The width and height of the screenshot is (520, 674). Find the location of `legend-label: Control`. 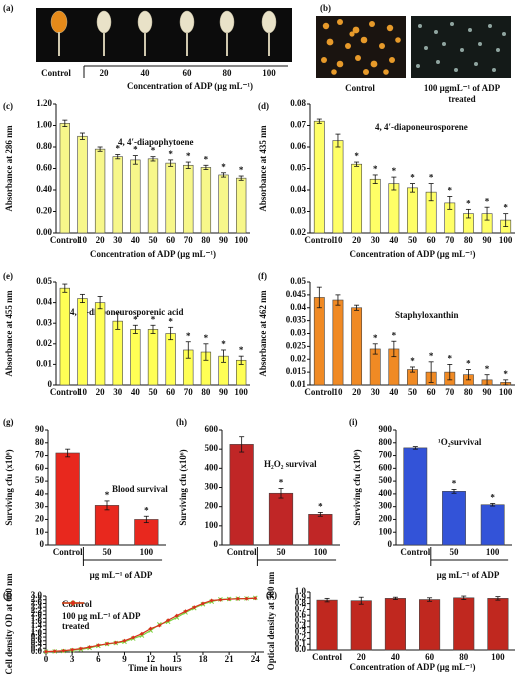

legend-label: Control is located at coordinates (77, 604).